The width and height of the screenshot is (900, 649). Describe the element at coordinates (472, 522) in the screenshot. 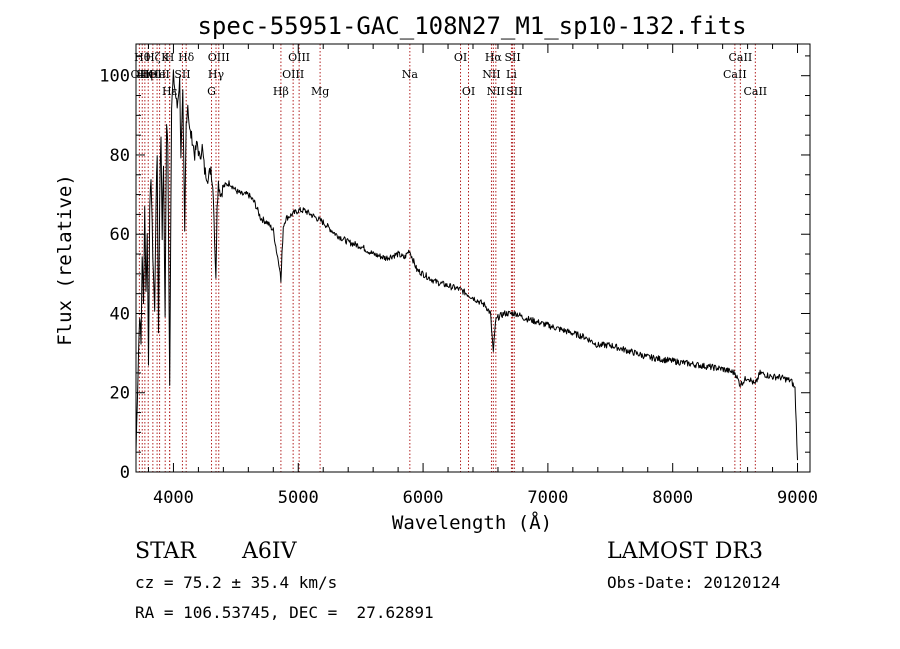

I see `x-axis-label: Wavelength (Å)` at that location.